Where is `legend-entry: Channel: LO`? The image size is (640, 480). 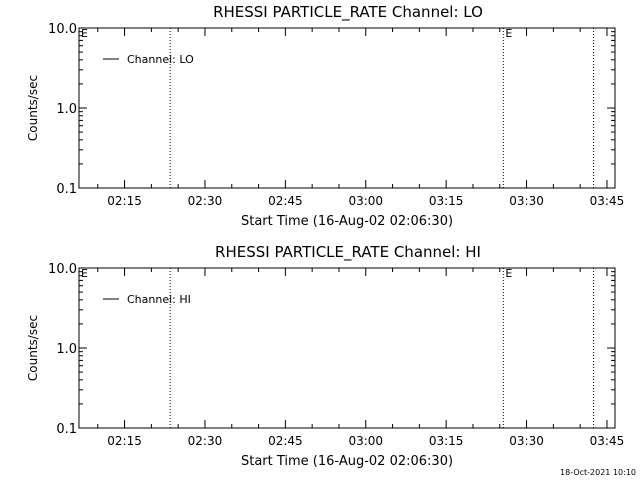 legend-entry: Channel: LO is located at coordinates (160, 59).